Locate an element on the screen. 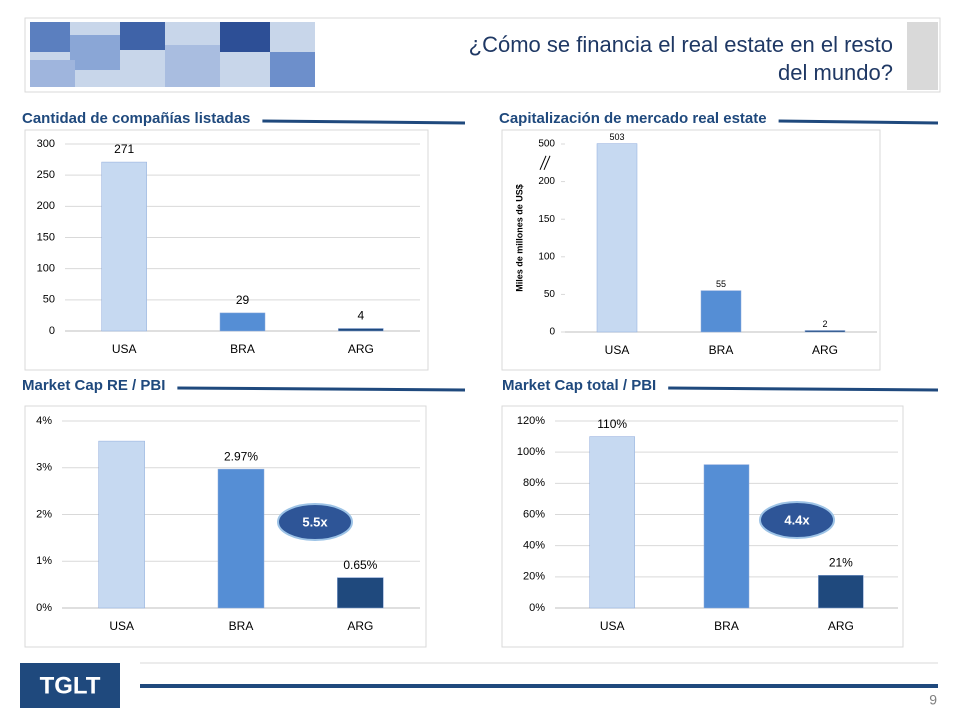 This screenshot has height=720, width=960. data-label: 4 is located at coordinates (360, 316).